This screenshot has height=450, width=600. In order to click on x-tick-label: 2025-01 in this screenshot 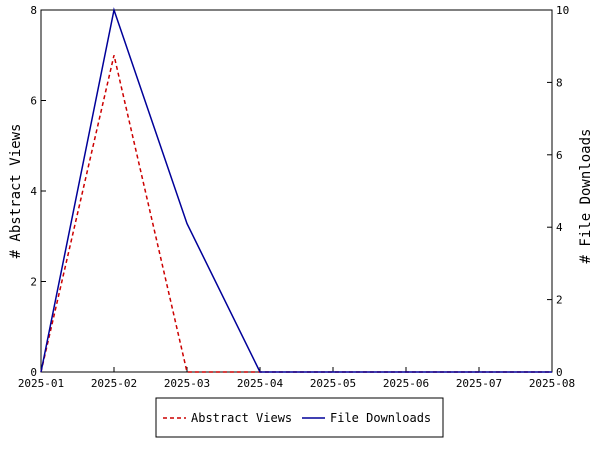, I will do `click(41, 383)`.